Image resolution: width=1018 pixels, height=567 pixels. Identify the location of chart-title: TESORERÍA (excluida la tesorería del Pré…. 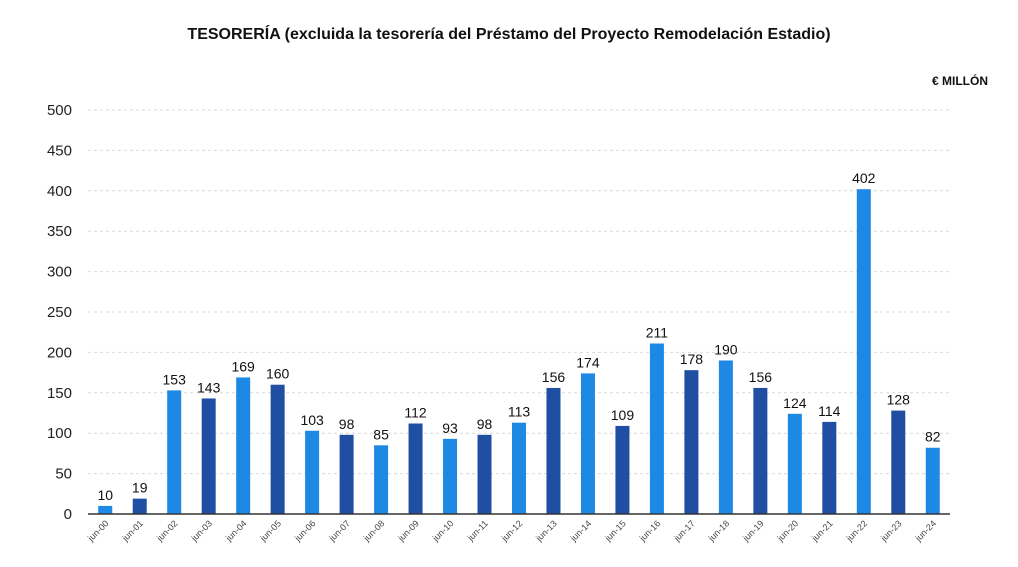
(509, 34).